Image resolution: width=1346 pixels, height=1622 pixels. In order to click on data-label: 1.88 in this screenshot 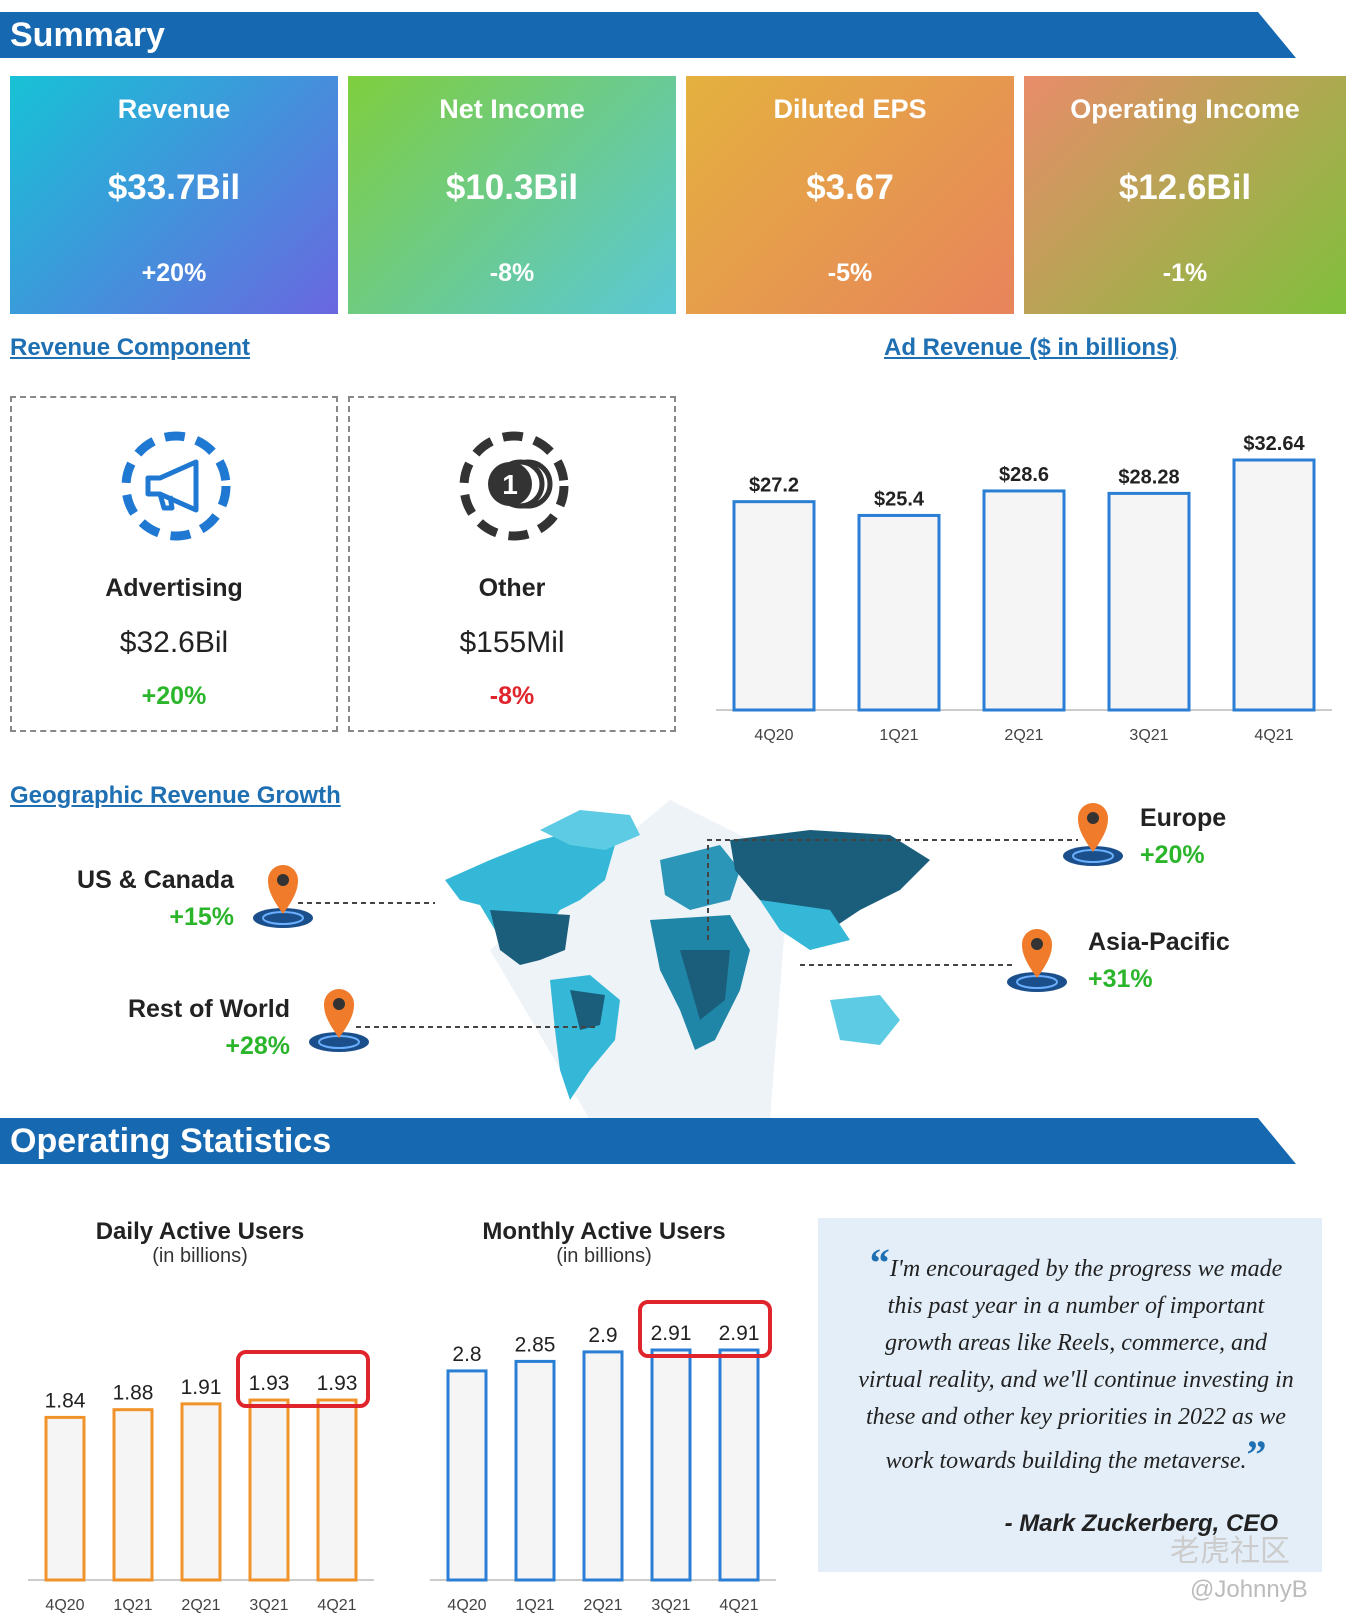, I will do `click(133, 1393)`.